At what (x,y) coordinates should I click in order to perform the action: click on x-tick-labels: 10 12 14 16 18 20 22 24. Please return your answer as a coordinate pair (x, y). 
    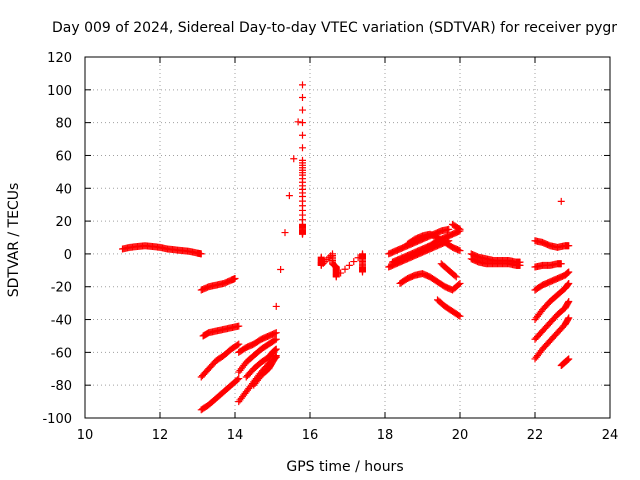
    Looking at the image, I should click on (348, 435).